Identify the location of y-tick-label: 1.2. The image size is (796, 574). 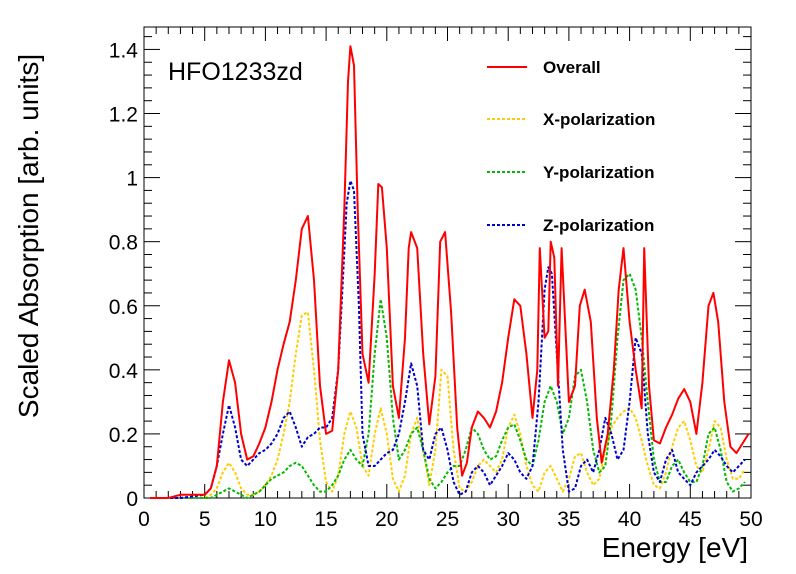
(123, 115).